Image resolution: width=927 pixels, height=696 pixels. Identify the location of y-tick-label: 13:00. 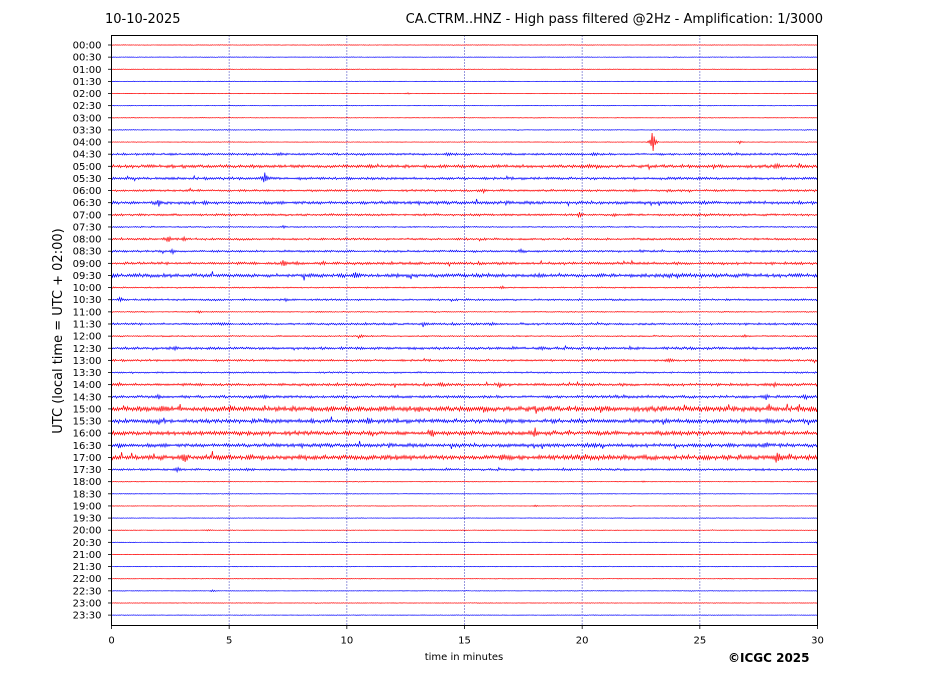
(87, 361).